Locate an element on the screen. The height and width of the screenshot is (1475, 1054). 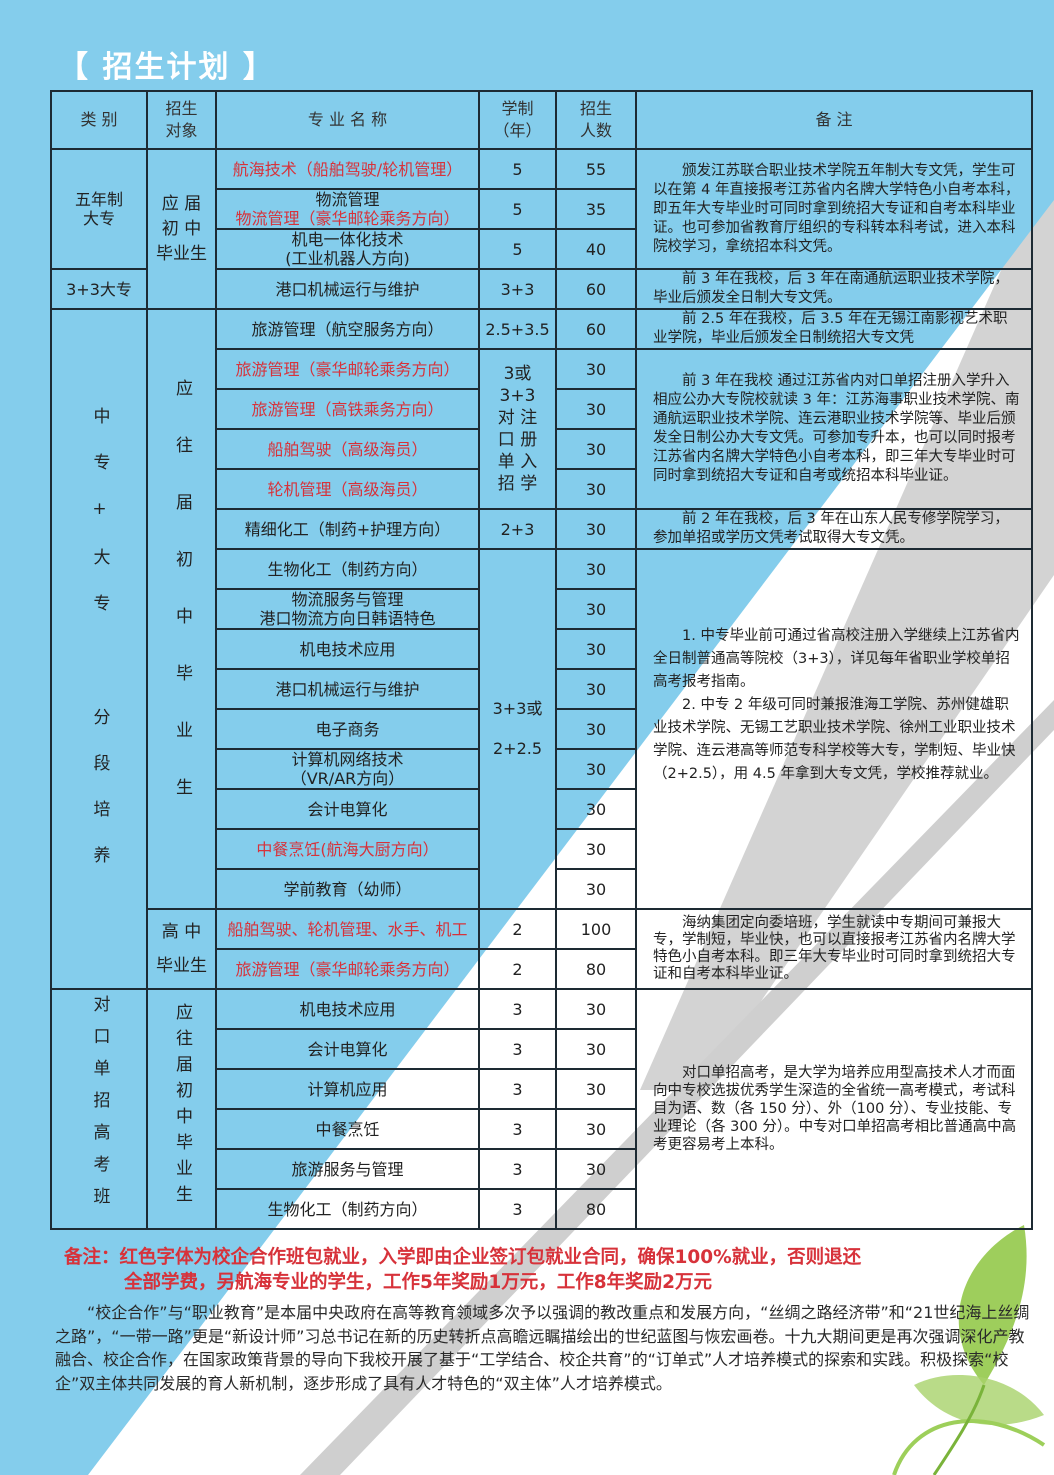
years-cell: 2.5+3.5 is located at coordinates (517, 329).